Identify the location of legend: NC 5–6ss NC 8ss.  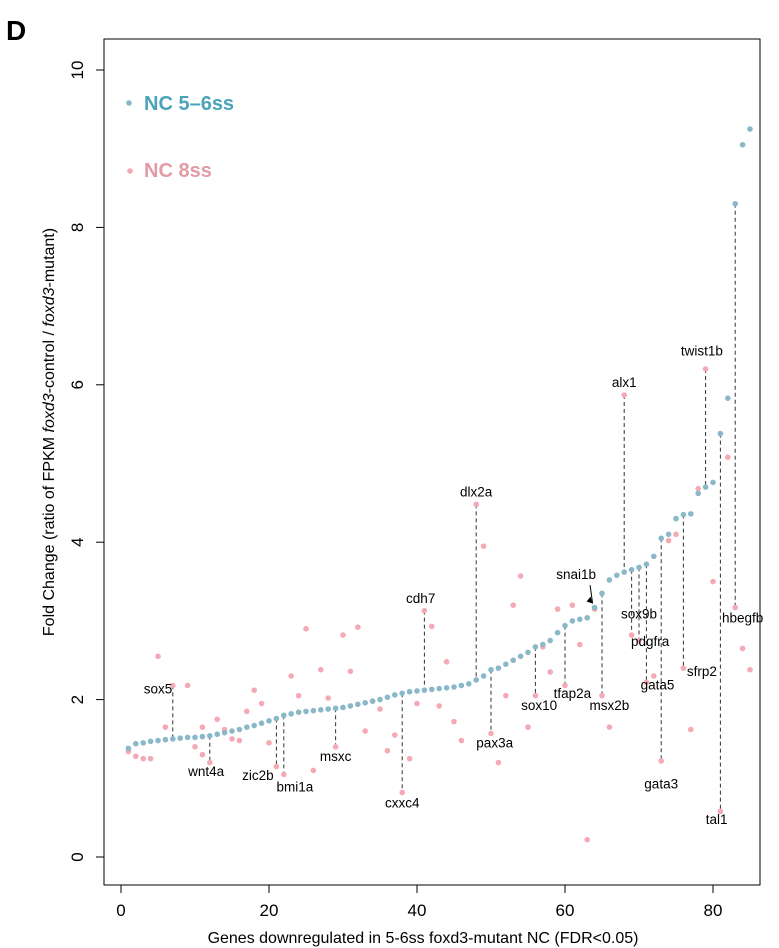
(180, 137).